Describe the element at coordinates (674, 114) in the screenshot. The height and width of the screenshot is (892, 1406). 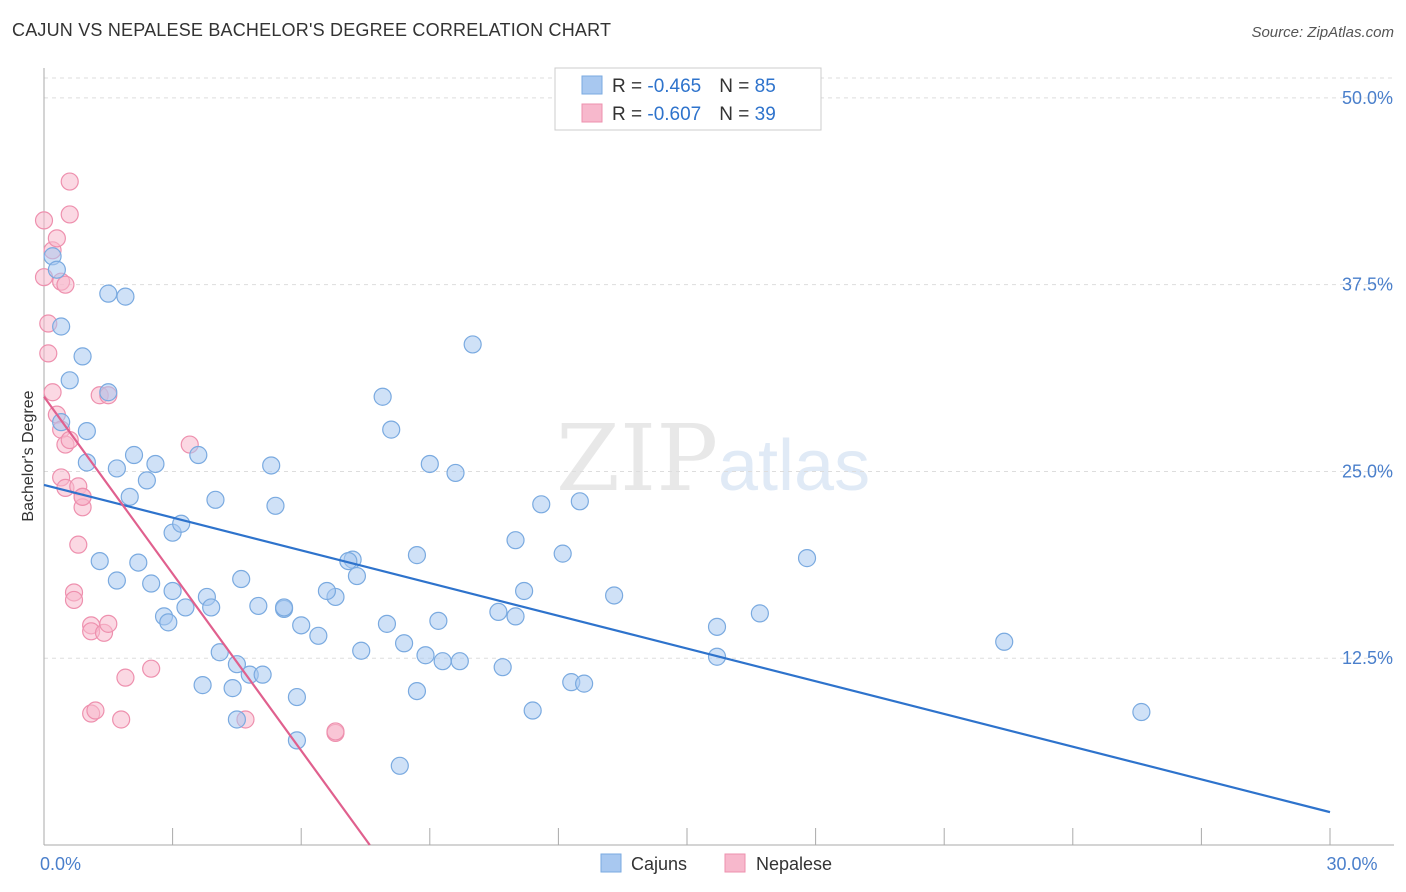
I see `legend-nepalese-r-value: -0.607` at that location.